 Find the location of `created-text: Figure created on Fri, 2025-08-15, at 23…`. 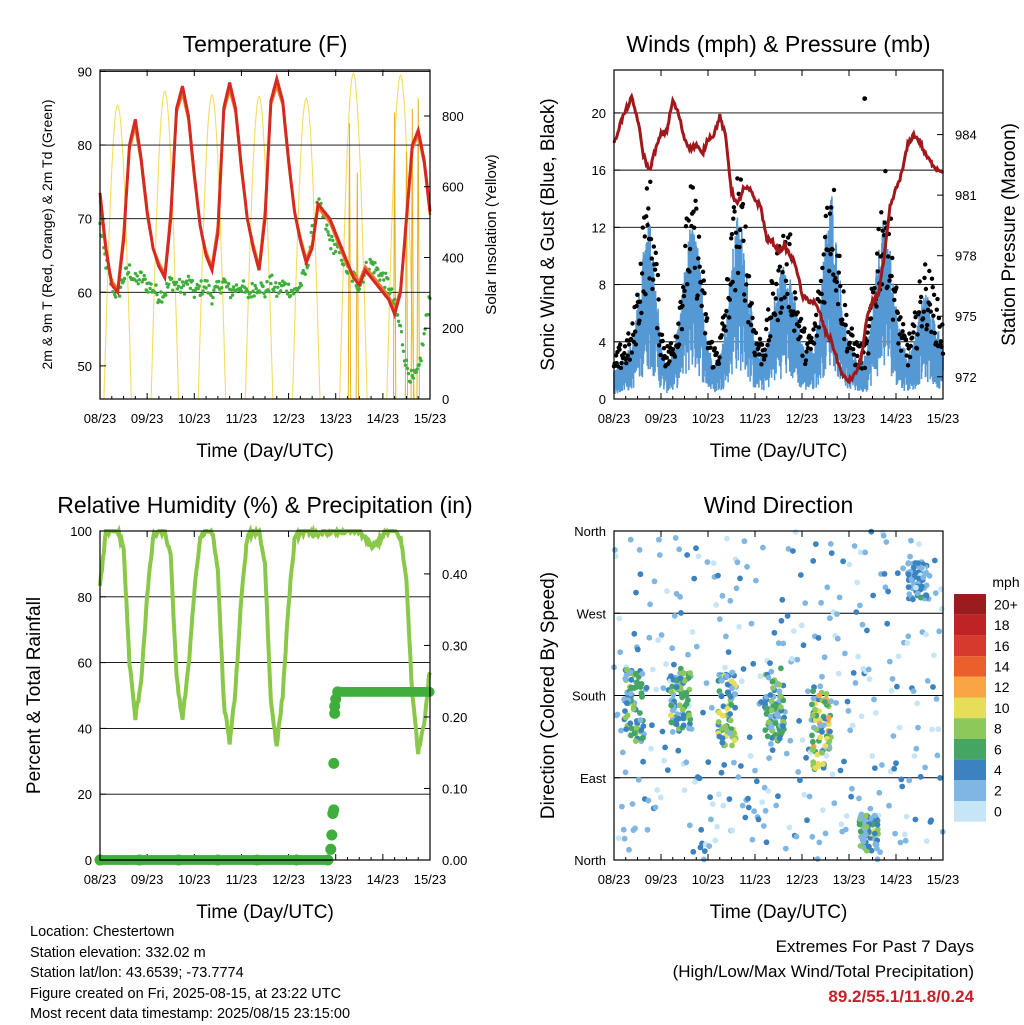

created-text: Figure created on Fri, 2025-08-15, at 23… is located at coordinates (186, 993).